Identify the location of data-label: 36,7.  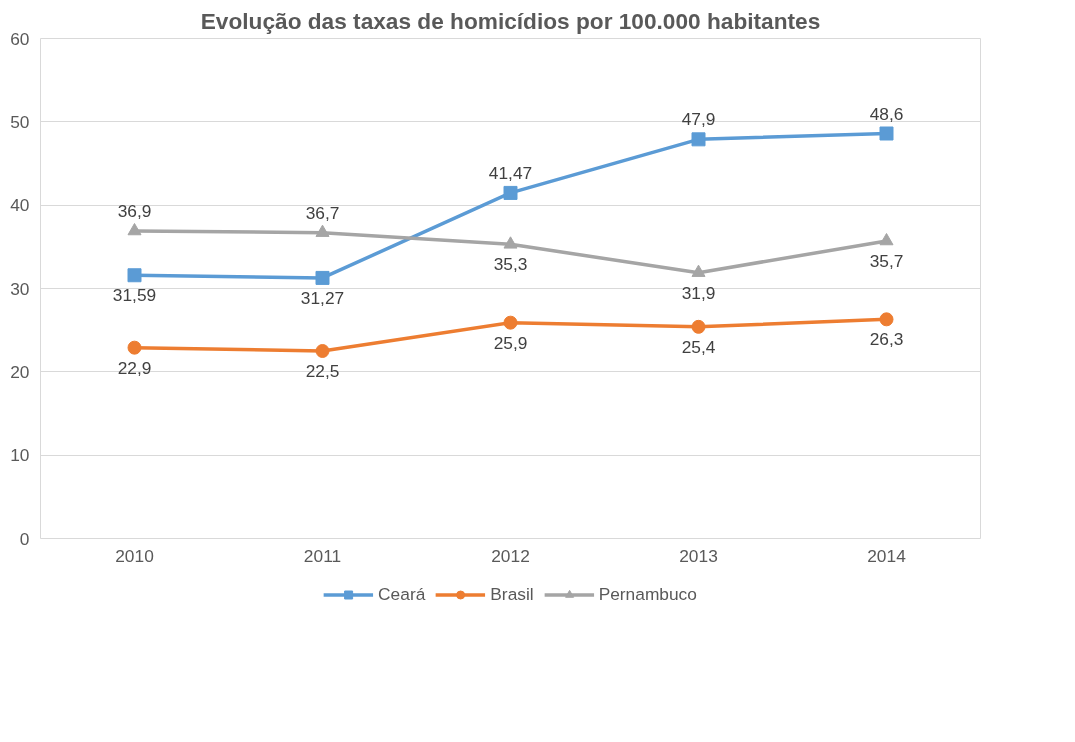
(322, 212).